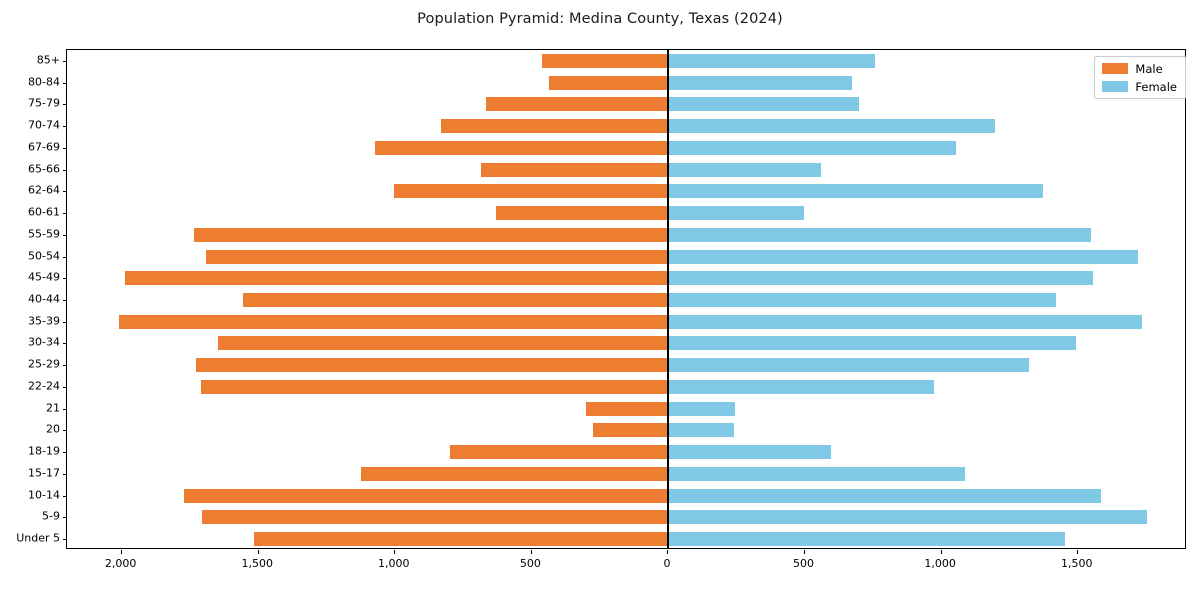 Image resolution: width=1200 pixels, height=600 pixels. What do you see at coordinates (44, 277) in the screenshot?
I see `y-tick-label: 45-49` at bounding box center [44, 277].